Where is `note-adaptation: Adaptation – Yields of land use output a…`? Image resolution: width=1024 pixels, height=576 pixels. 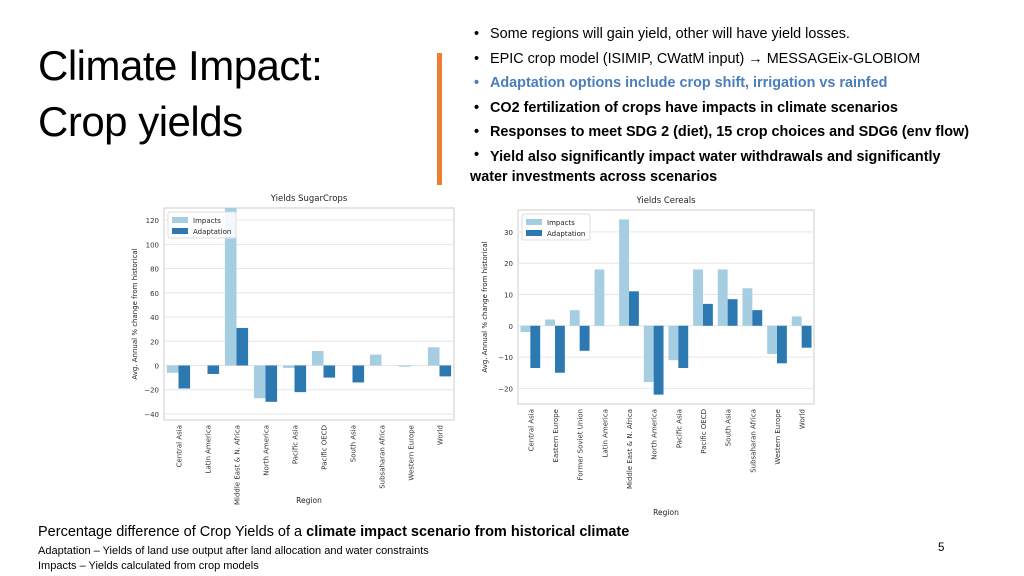
note-adaptation: Adaptation – Yields of land use output a… is located at coordinates (233, 551).